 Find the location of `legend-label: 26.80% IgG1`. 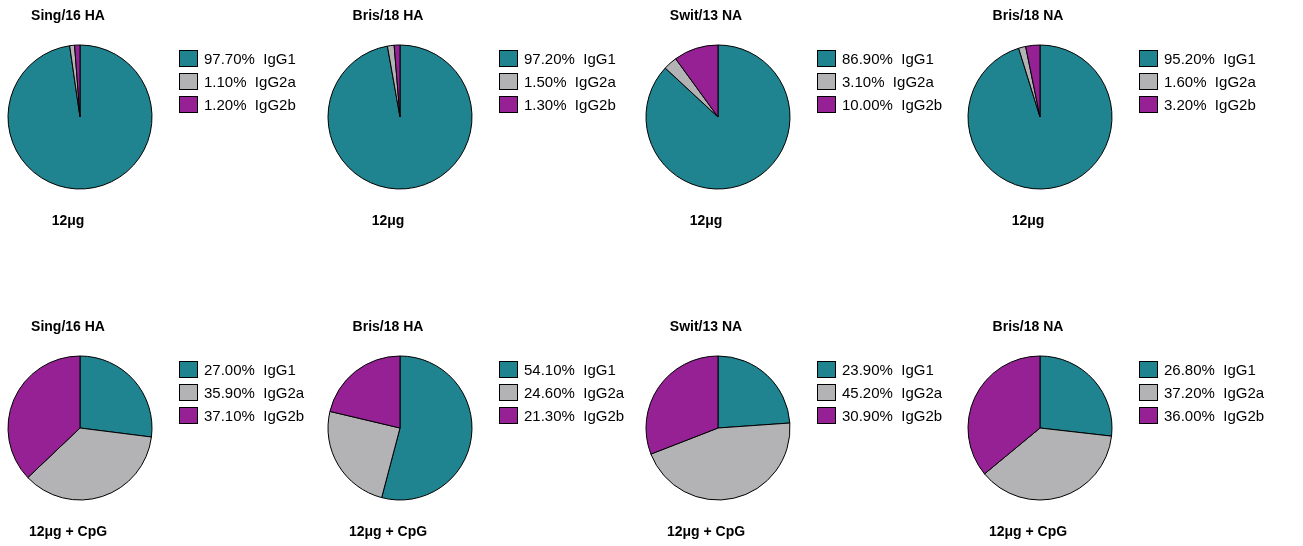

legend-label: 26.80% IgG1 is located at coordinates (1210, 369).